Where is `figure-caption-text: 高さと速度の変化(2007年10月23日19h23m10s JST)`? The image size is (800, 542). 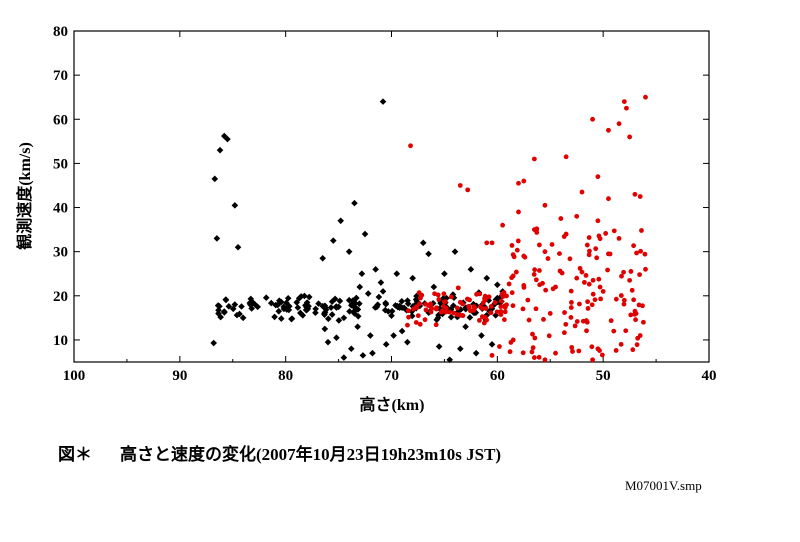
figure-caption-text: 高さと速度の変化(2007年10月23日19h23m10s JST) is located at coordinates (311, 454).